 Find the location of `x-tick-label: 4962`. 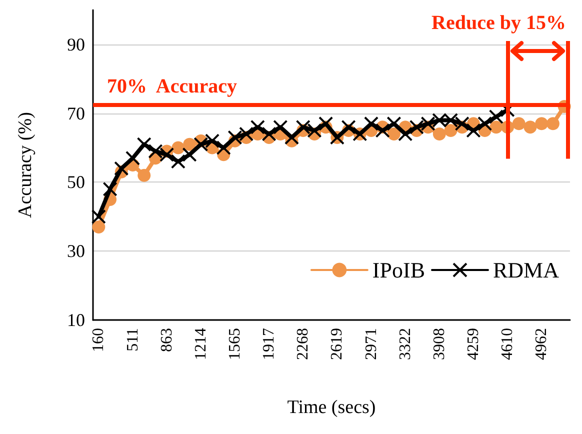

x-tick-label: 4962 is located at coordinates (541, 344).